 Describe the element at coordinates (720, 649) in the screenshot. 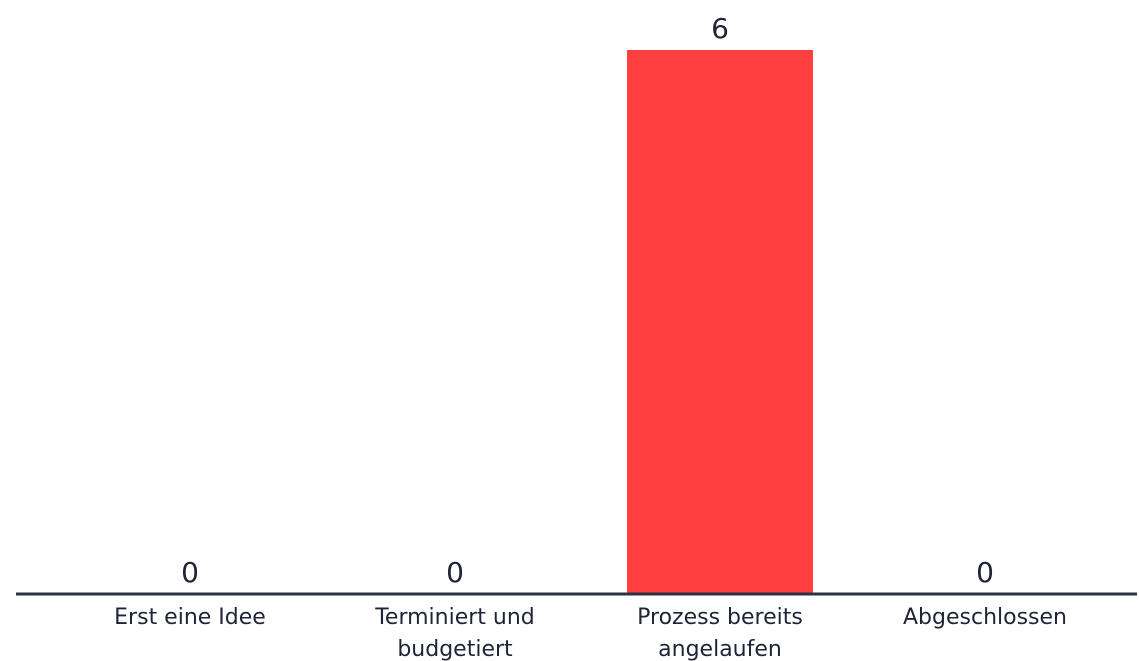

I see `x-tick-label-2-line-1: angelaufen` at that location.